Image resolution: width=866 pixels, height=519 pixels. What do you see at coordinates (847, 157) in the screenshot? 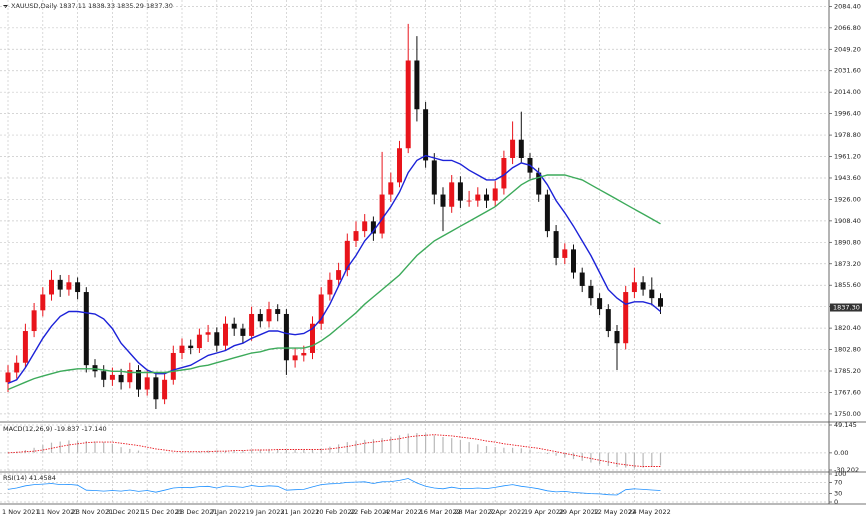
I see `y-tick-label: 1961.20` at bounding box center [847, 157].